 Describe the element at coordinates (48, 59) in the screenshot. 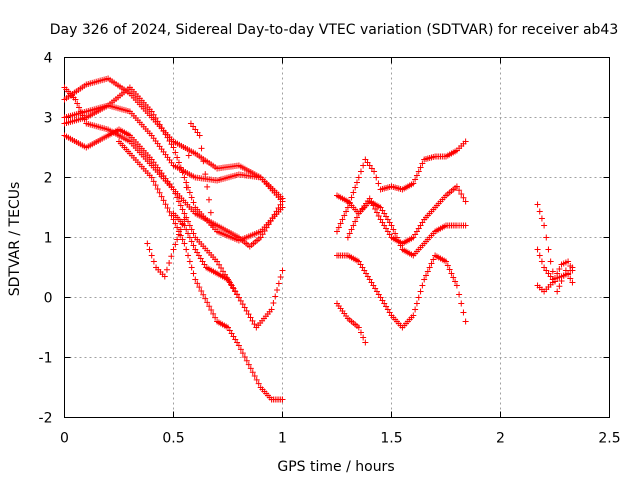

I see `y-tick-label: 4` at that location.